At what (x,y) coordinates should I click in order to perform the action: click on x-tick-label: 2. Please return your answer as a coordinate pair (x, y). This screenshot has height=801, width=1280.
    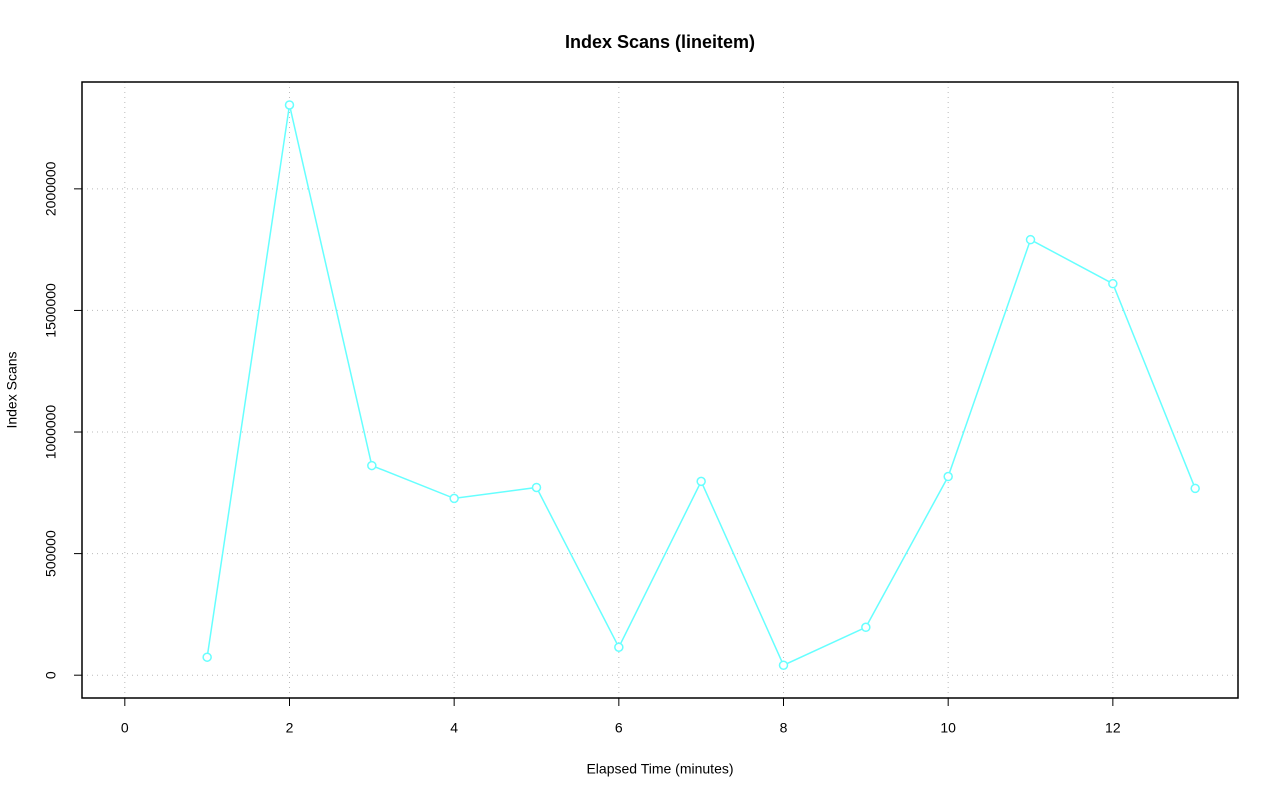
    Looking at the image, I should click on (290, 728).